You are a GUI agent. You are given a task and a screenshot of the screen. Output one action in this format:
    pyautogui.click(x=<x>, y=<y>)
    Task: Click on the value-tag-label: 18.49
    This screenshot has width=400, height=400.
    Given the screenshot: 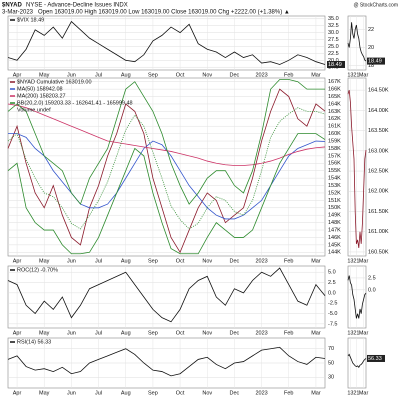 What is the action you would take?
    pyautogui.click(x=375, y=62)
    